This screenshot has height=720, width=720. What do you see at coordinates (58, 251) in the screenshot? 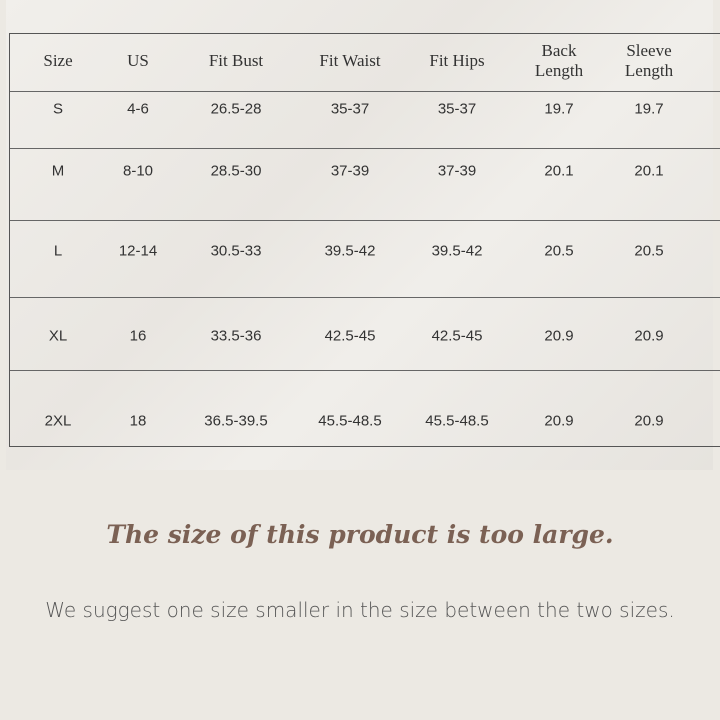
I see `table-cell: L` at bounding box center [58, 251].